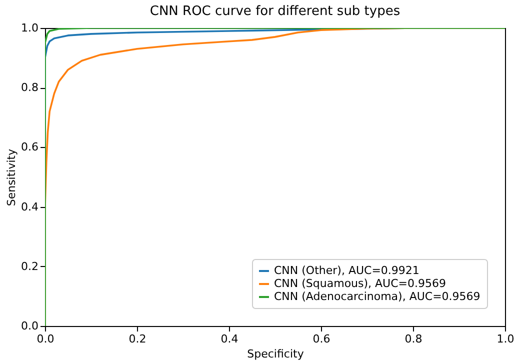  What do you see at coordinates (11, 177) in the screenshot?
I see `y-axis-title: Sensitivity` at bounding box center [11, 177].